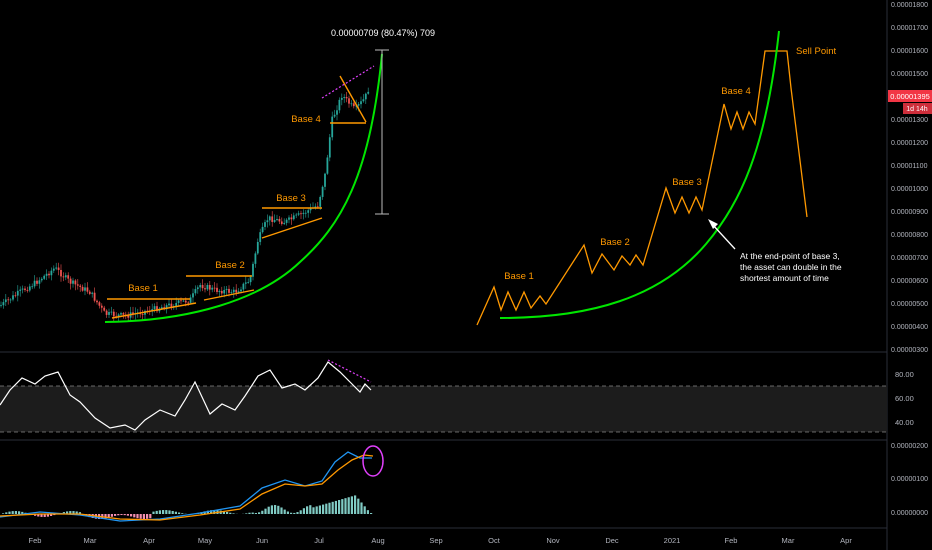 This screenshot has width=932, height=550. Describe the element at coordinates (443, 409) in the screenshot. I see `rsi-band` at that location.